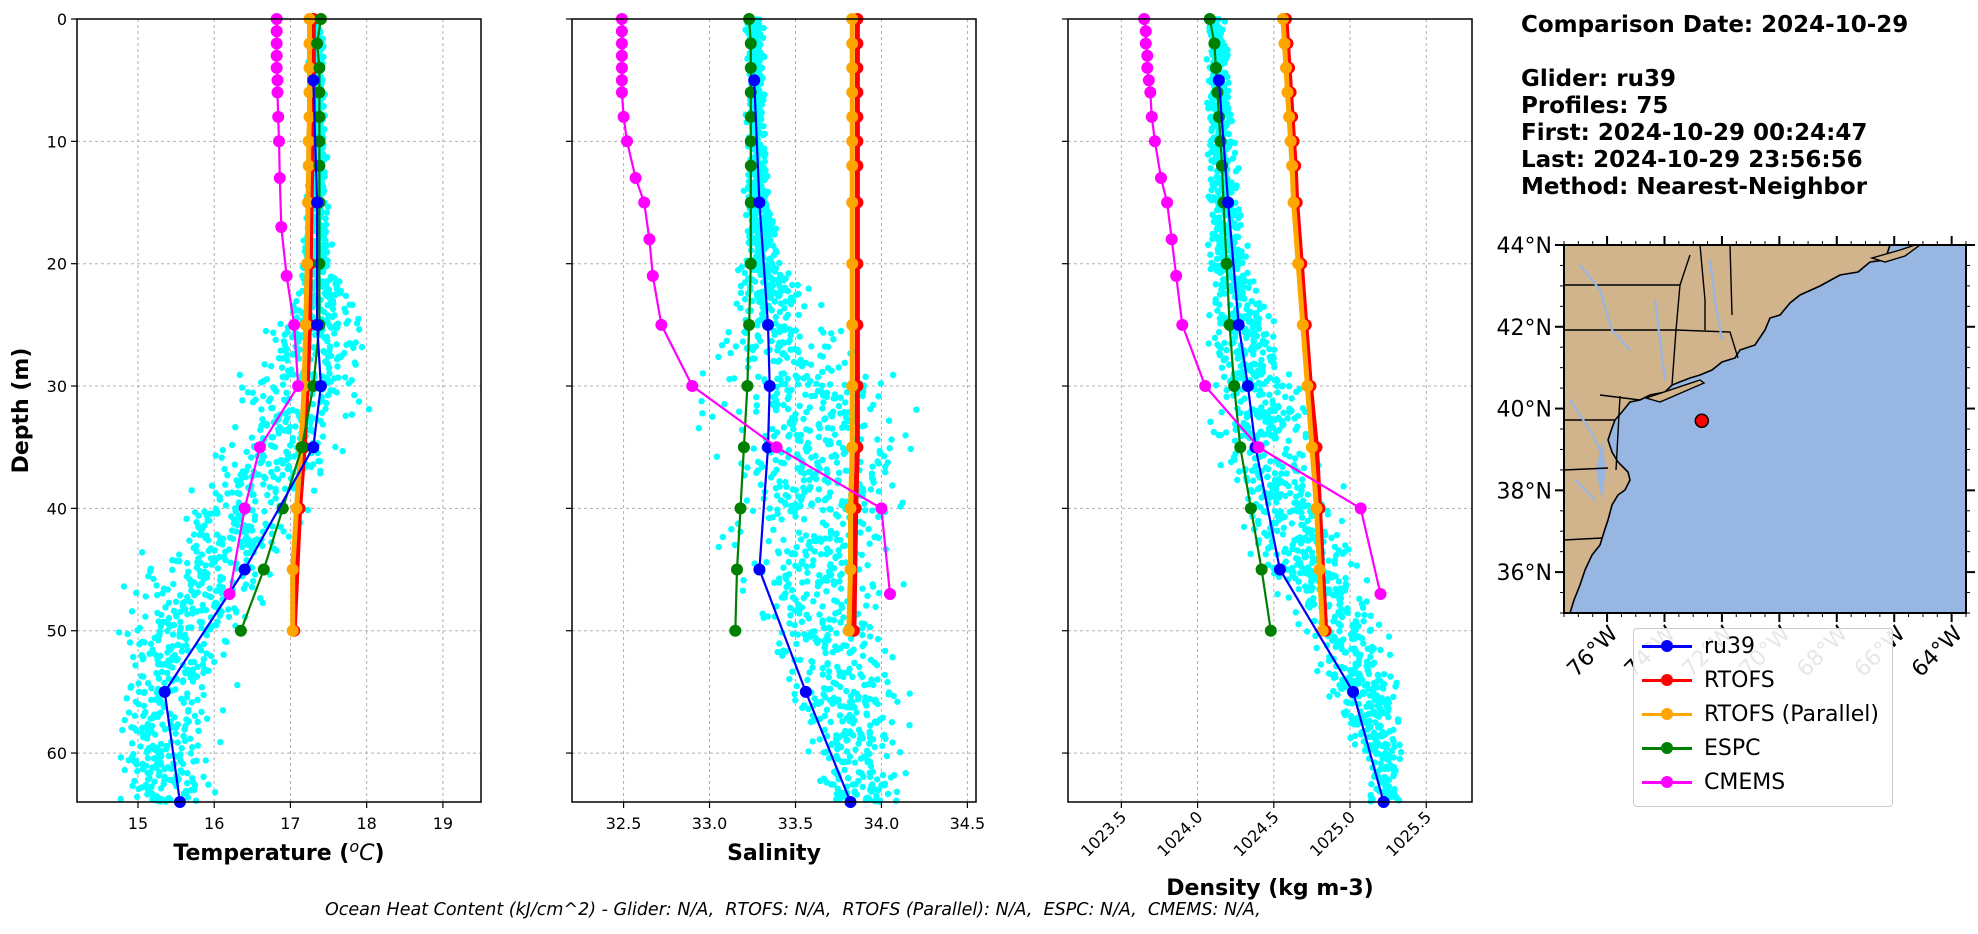 Image resolution: width=1978 pixels, height=934 pixels. What do you see at coordinates (1651, 393) in the screenshot?
I see `state-borders` at bounding box center [1651, 393].